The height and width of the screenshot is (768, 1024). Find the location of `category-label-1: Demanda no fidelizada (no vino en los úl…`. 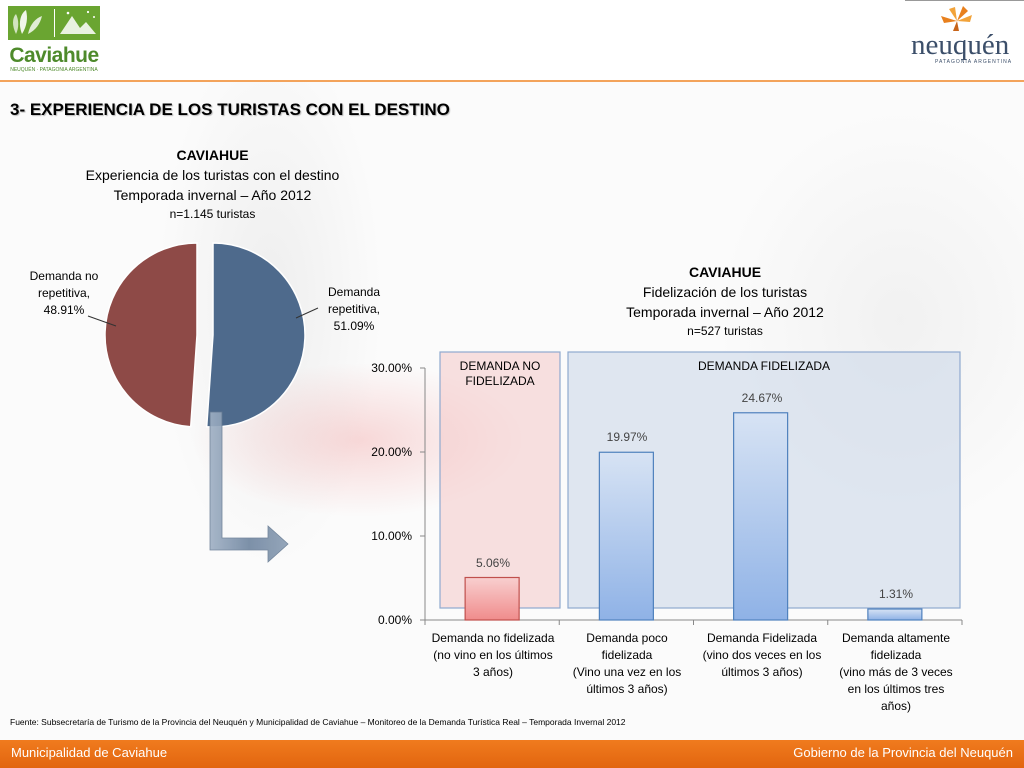

category-label-1: Demanda no fidelizada (no vino en los úl… is located at coordinates (493, 655).